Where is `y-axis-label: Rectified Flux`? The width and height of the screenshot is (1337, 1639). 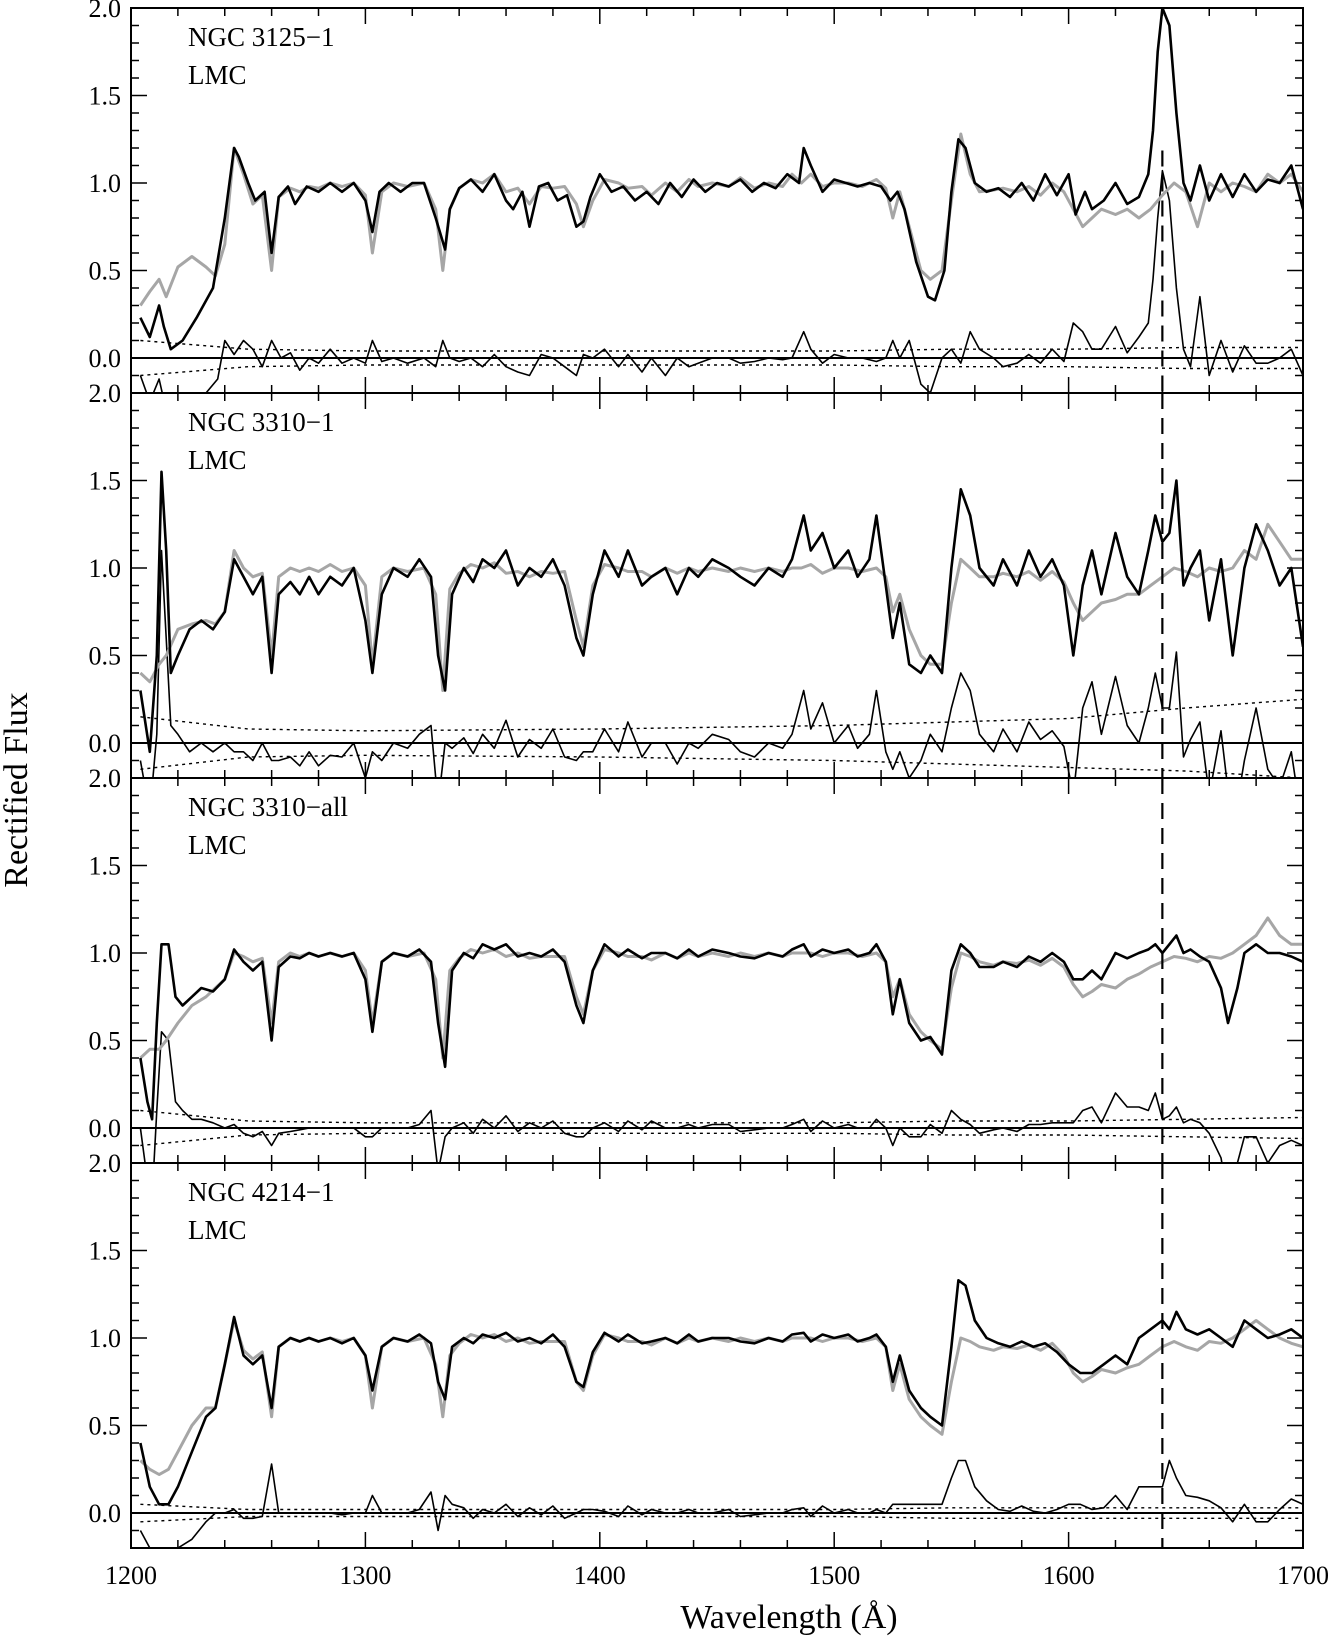 y-axis-label: Rectified Flux is located at coordinates (17, 789).